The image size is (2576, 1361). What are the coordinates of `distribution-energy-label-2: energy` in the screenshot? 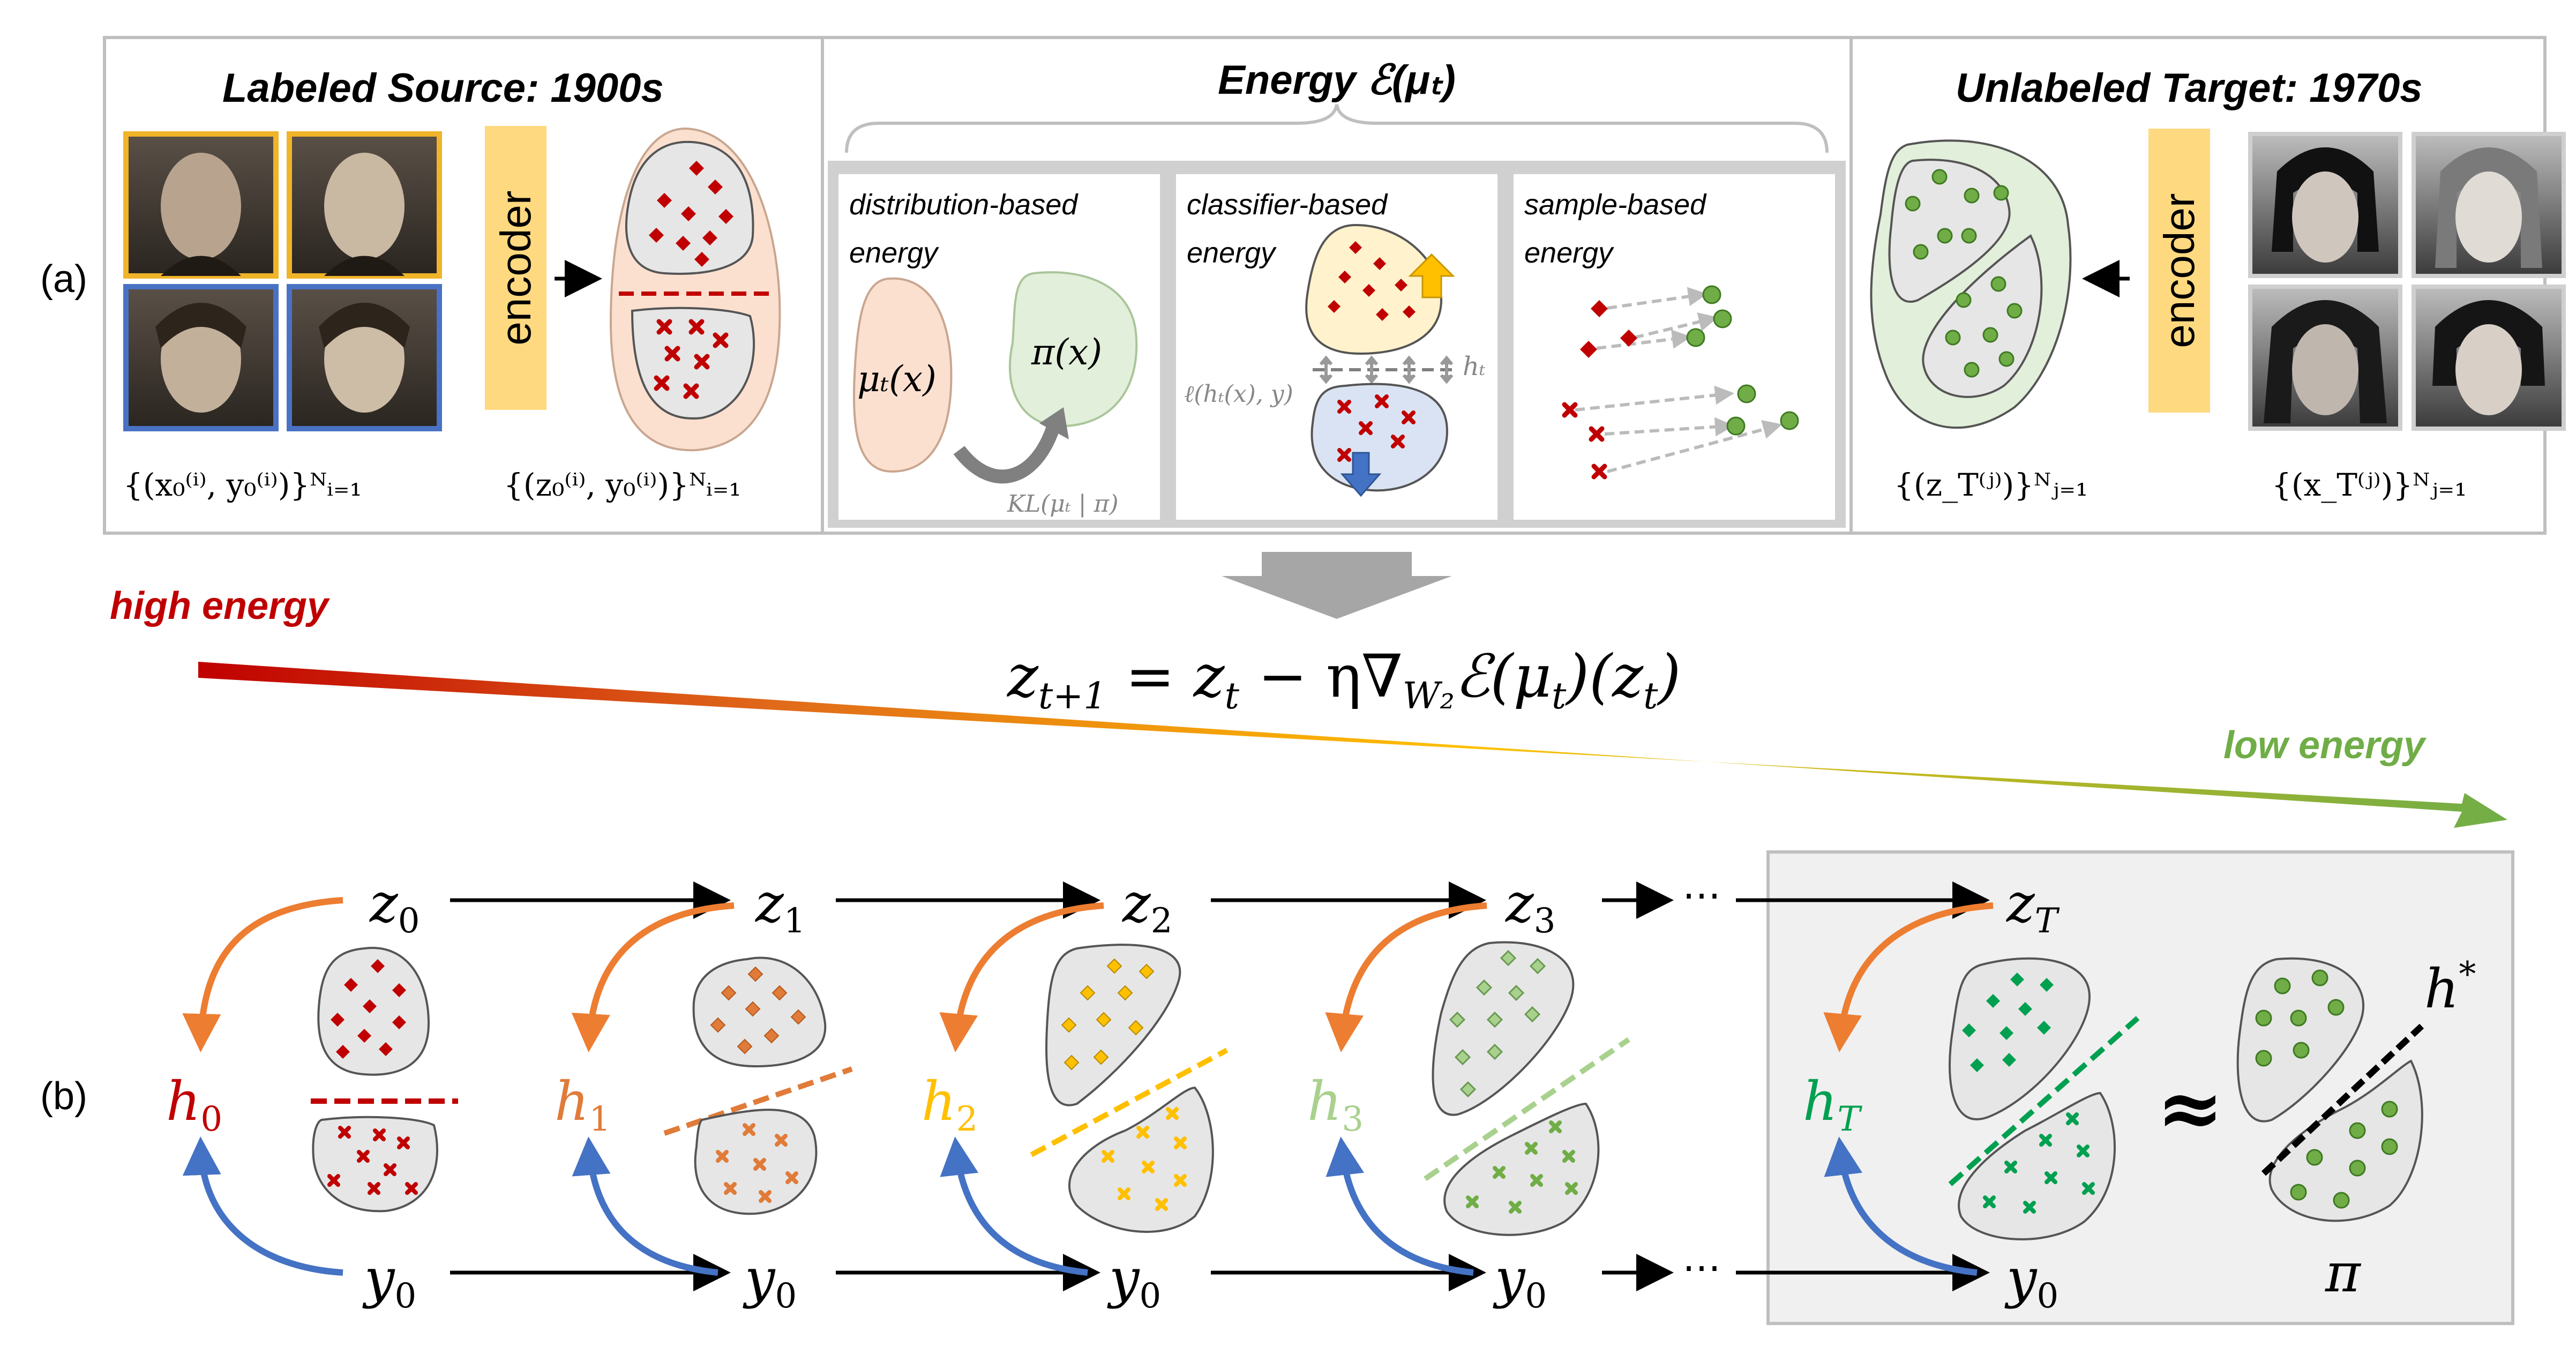 It's located at (894, 253).